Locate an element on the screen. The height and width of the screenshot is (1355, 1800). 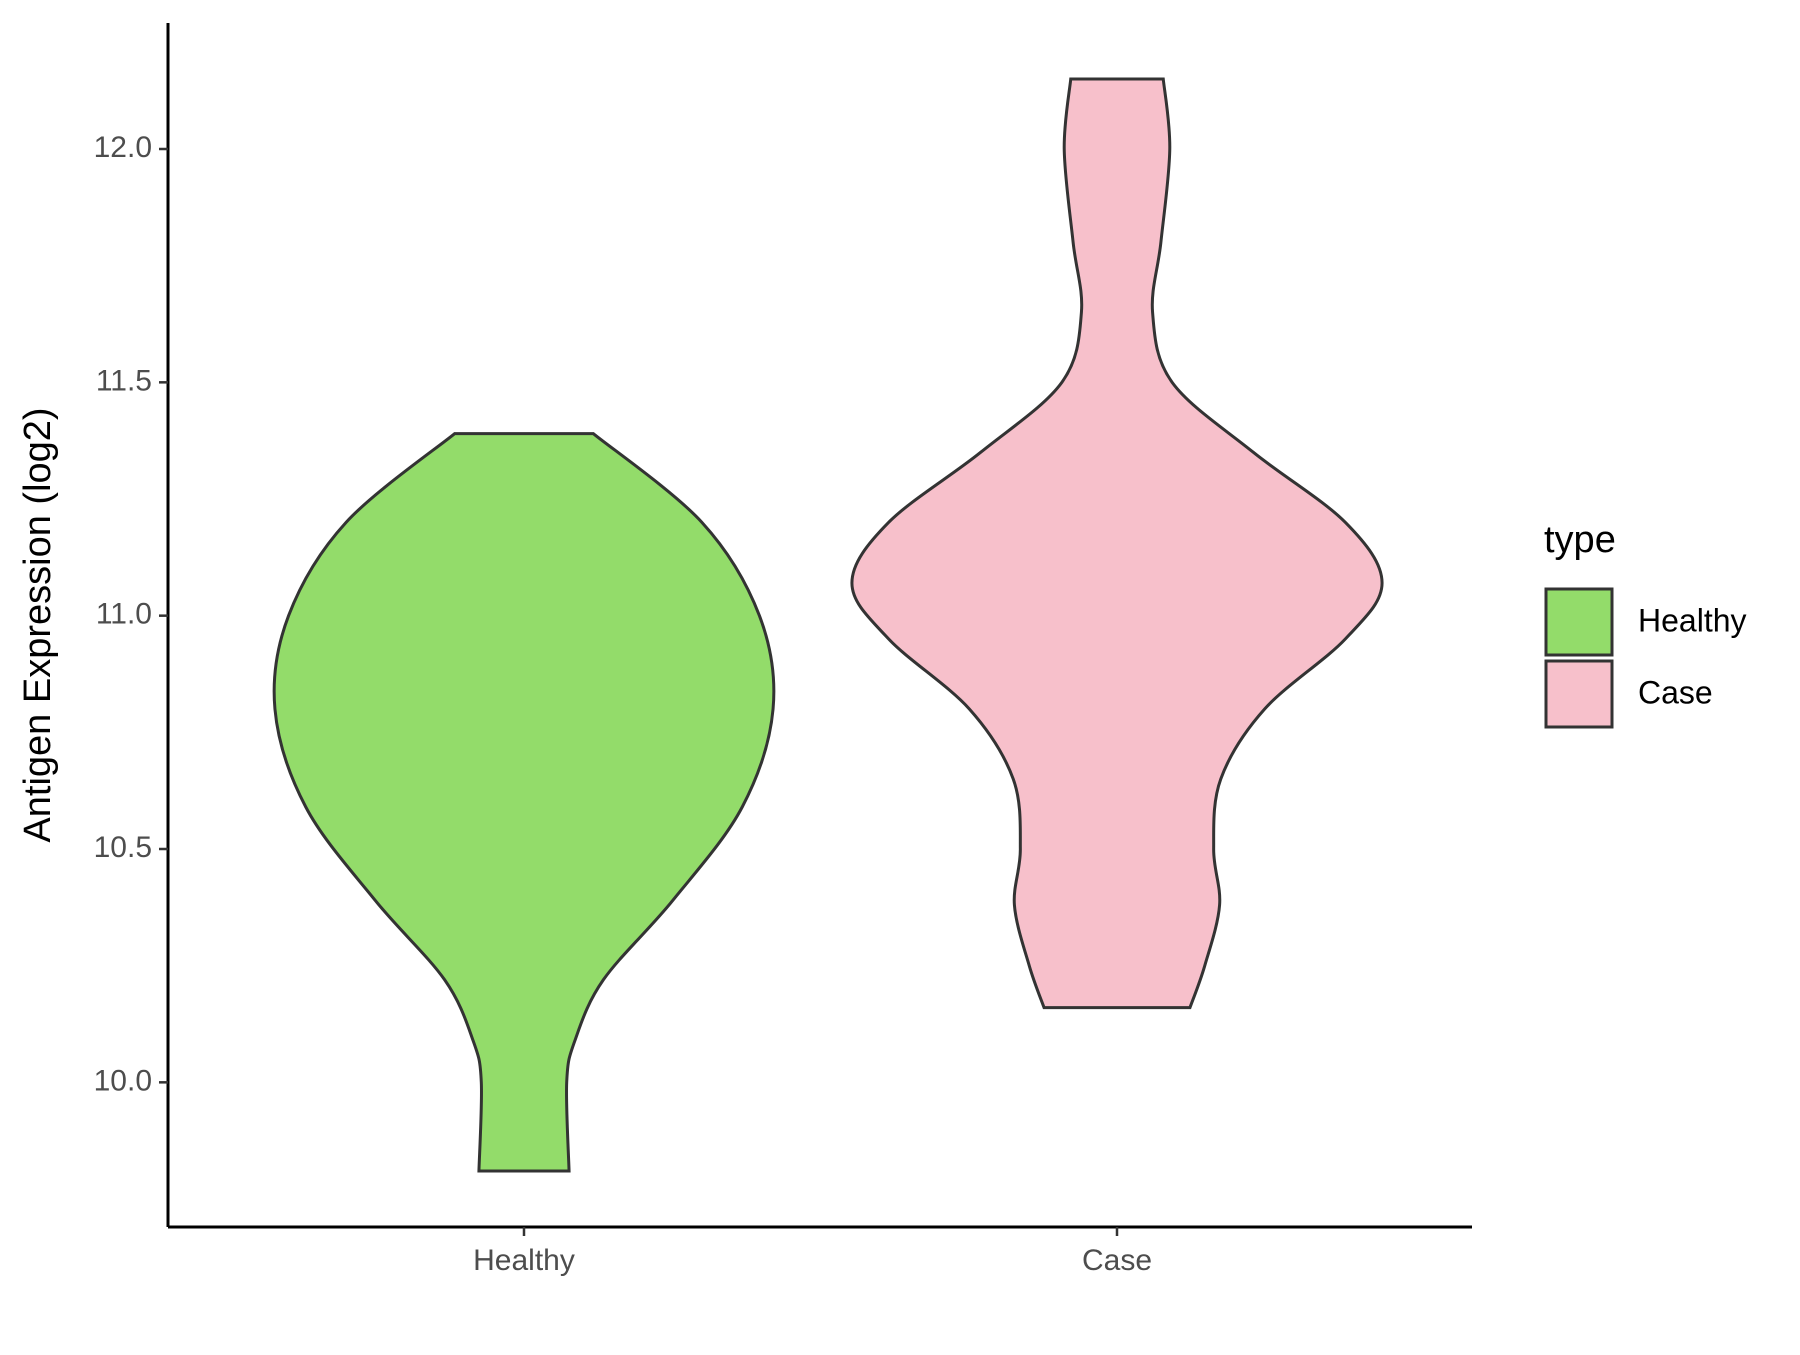
y-tick-label: 12.0 is located at coordinates (123, 147).